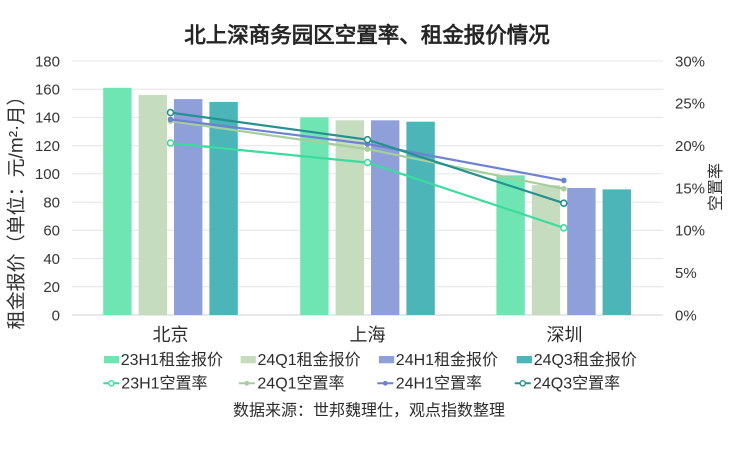  I want to click on svg-text: 15%, so click(690, 188).